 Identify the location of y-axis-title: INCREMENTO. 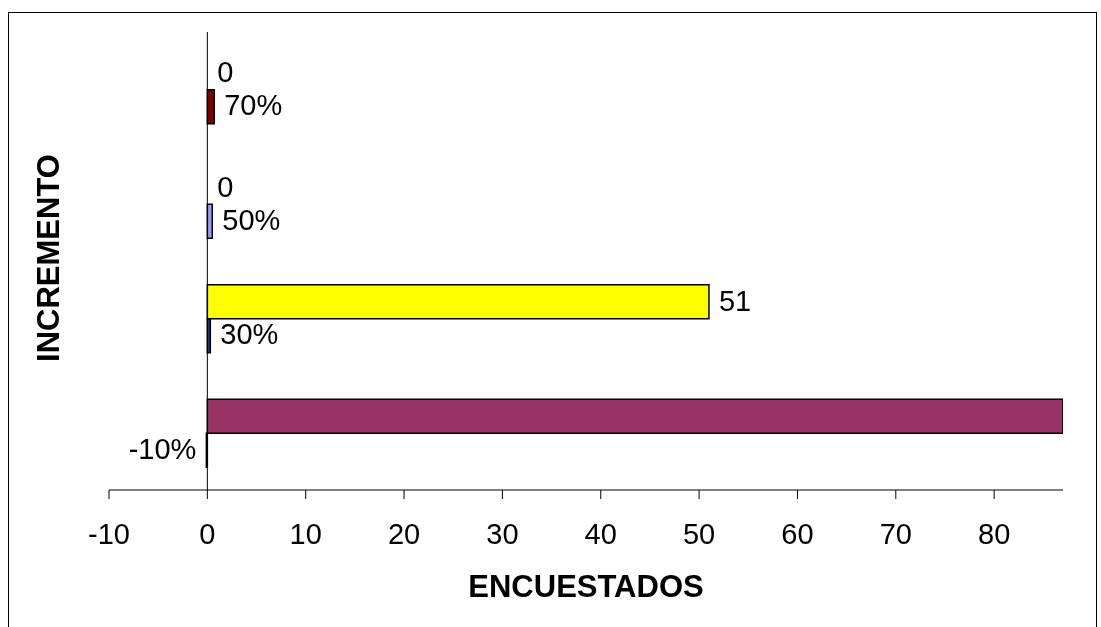
(48, 258).